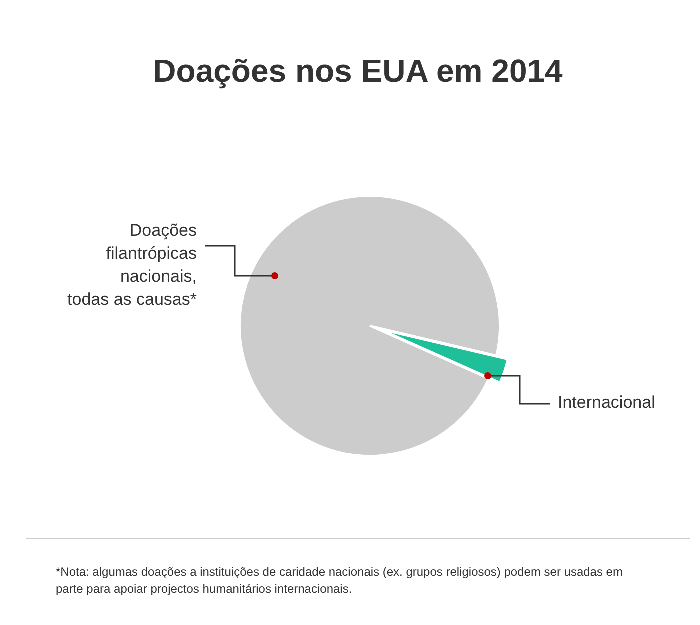 The width and height of the screenshot is (700, 625). Describe the element at coordinates (358, 71) in the screenshot. I see `chart-title: Doações nos EUA em 2014` at that location.